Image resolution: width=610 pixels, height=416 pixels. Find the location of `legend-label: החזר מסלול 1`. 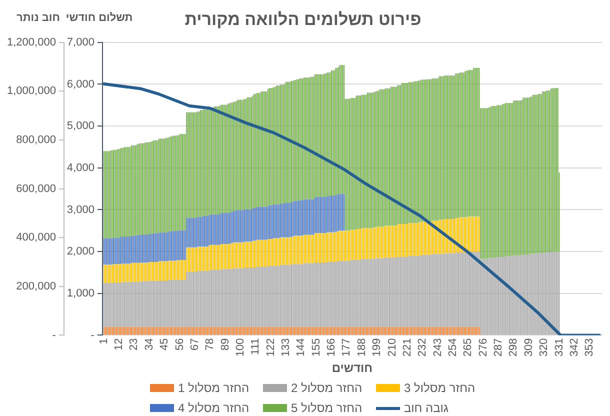

legend-label: החזר מסלול 1 is located at coordinates (214, 388).